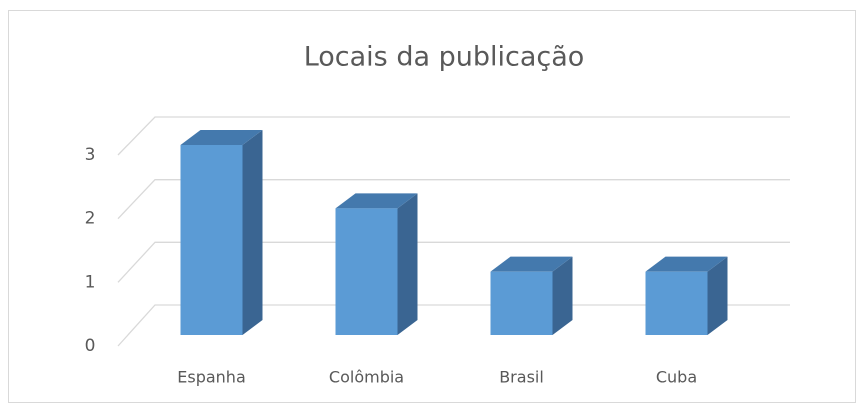 The width and height of the screenshot is (864, 404). I want to click on x-tick-label: Brasil, so click(521, 377).